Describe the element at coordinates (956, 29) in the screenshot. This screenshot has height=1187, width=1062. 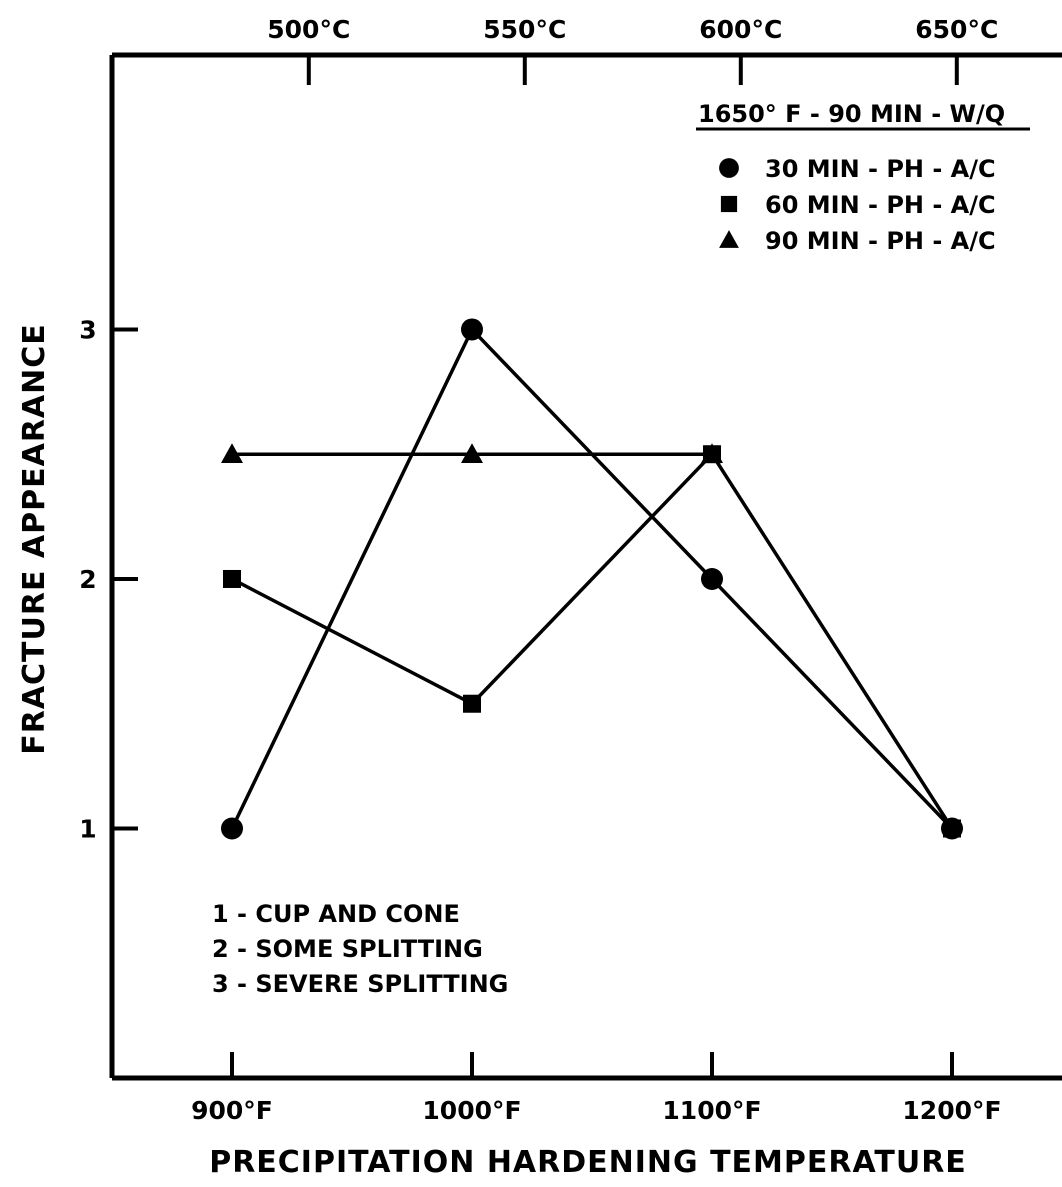
I see `top-axis-tick-label: 650°C` at that location.